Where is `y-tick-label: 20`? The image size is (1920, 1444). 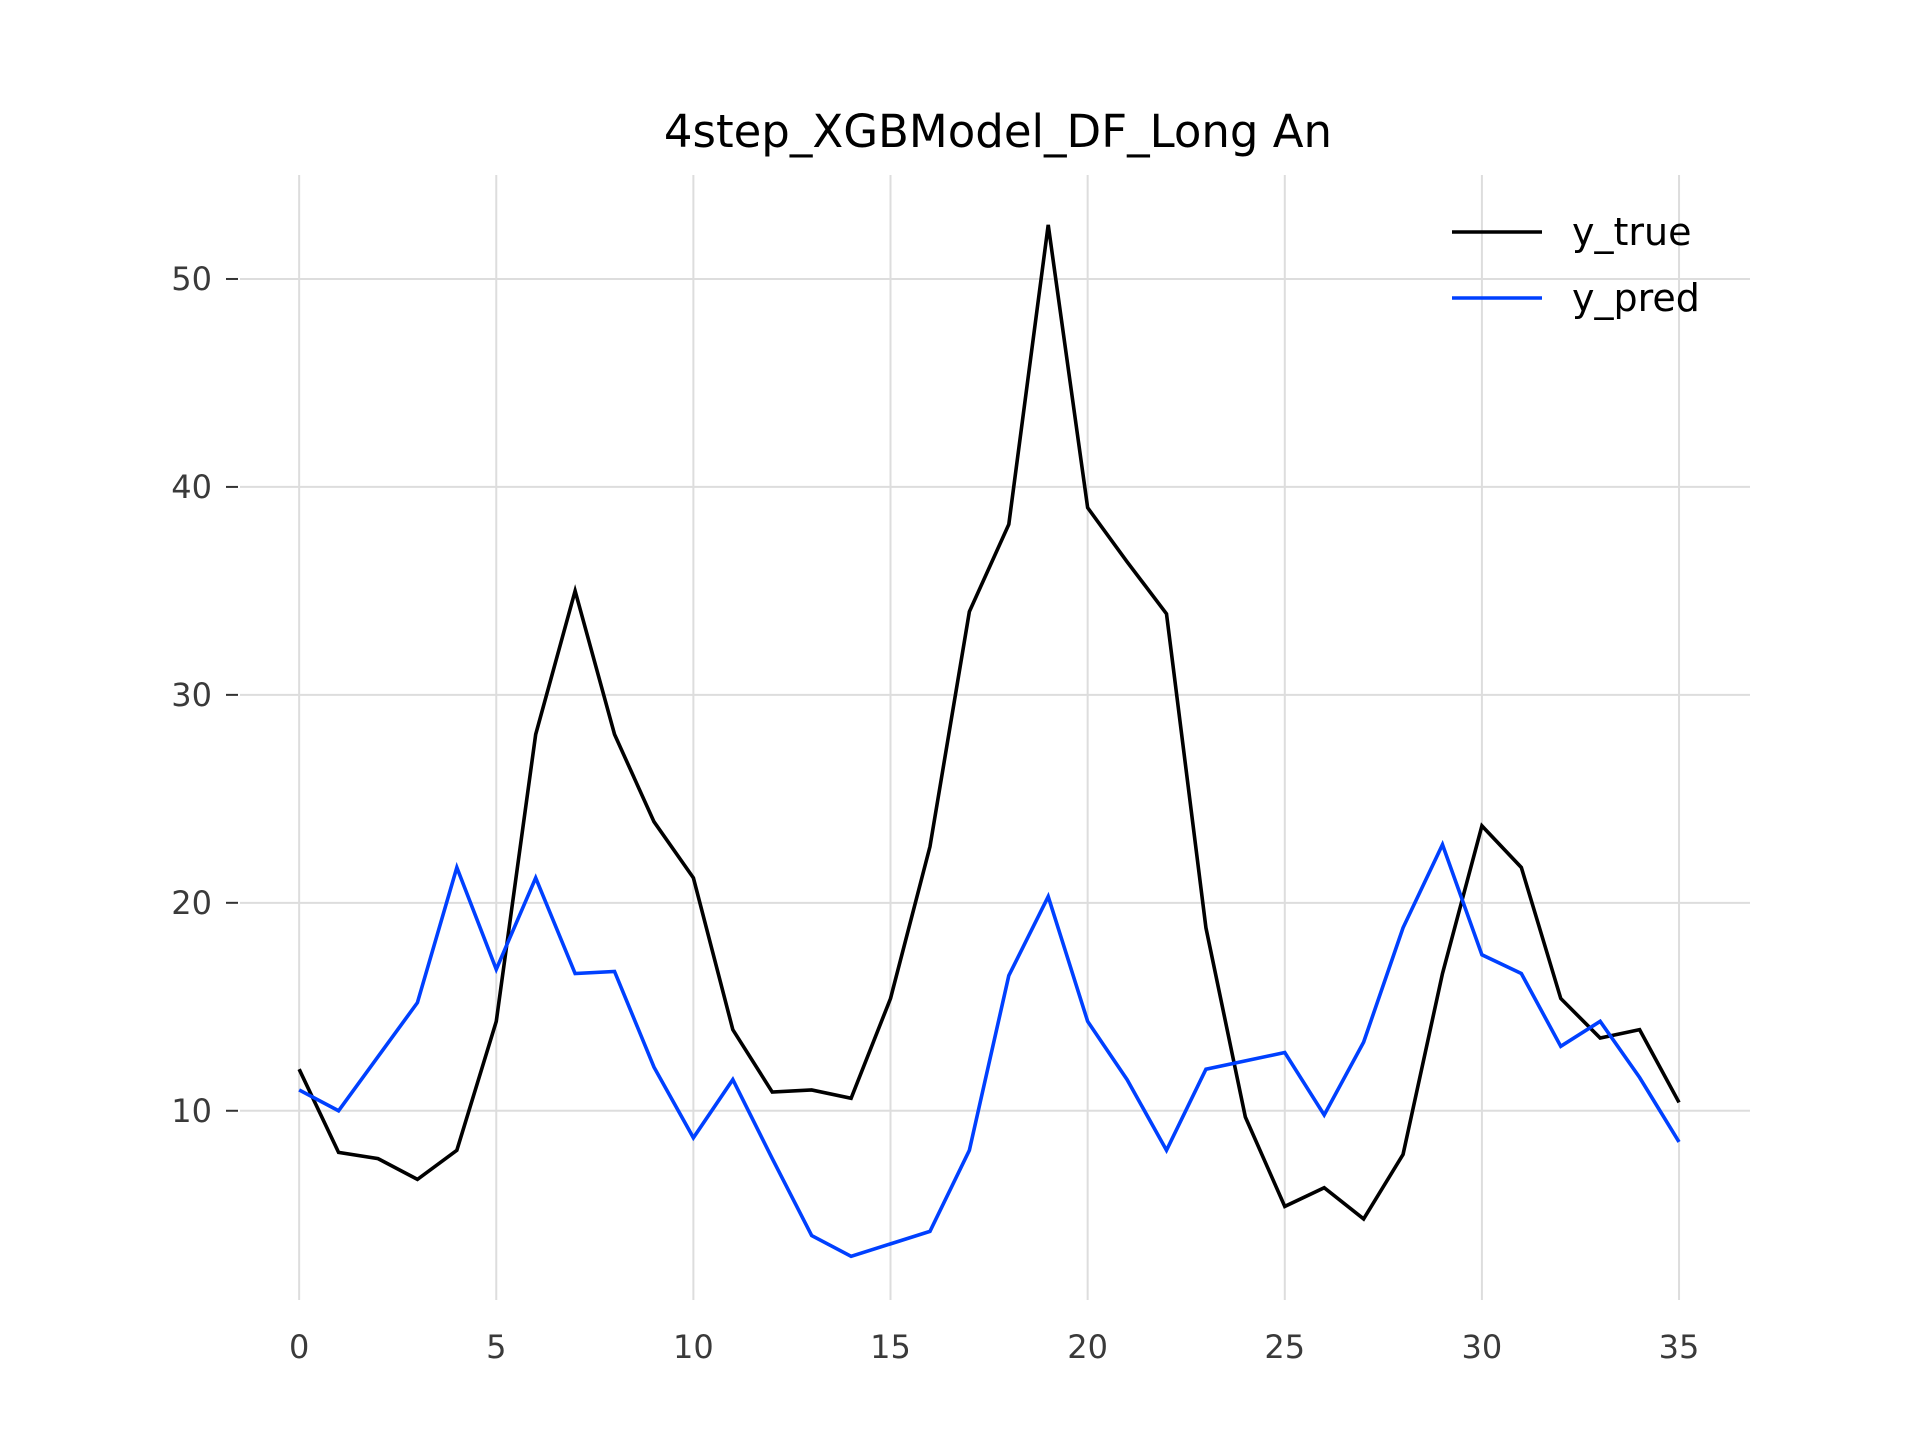 y-tick-label: 20 is located at coordinates (191, 903).